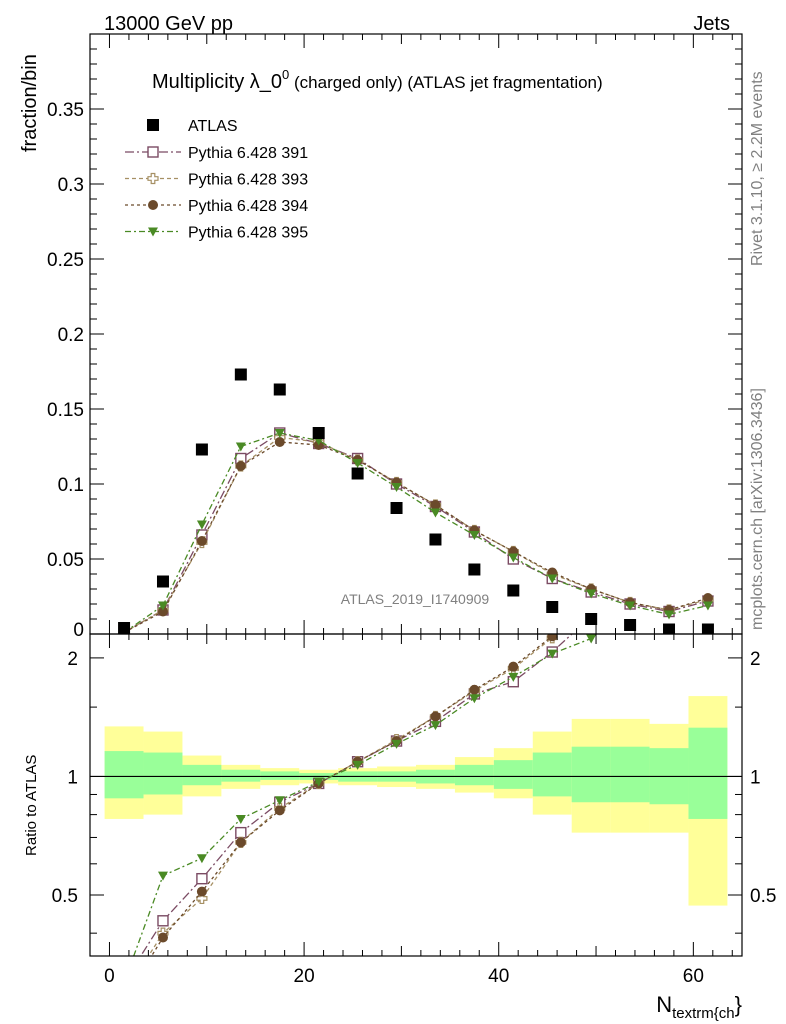 This screenshot has height=1024, width=786. I want to click on x-tick-label: 20, so click(304, 976).